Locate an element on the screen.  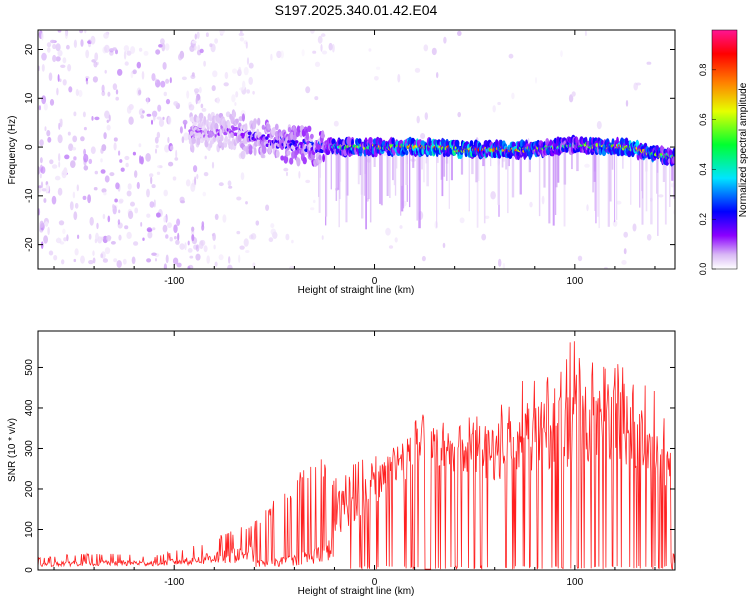
spectrogram-ytick-label: 20 is located at coordinates (29, 50).